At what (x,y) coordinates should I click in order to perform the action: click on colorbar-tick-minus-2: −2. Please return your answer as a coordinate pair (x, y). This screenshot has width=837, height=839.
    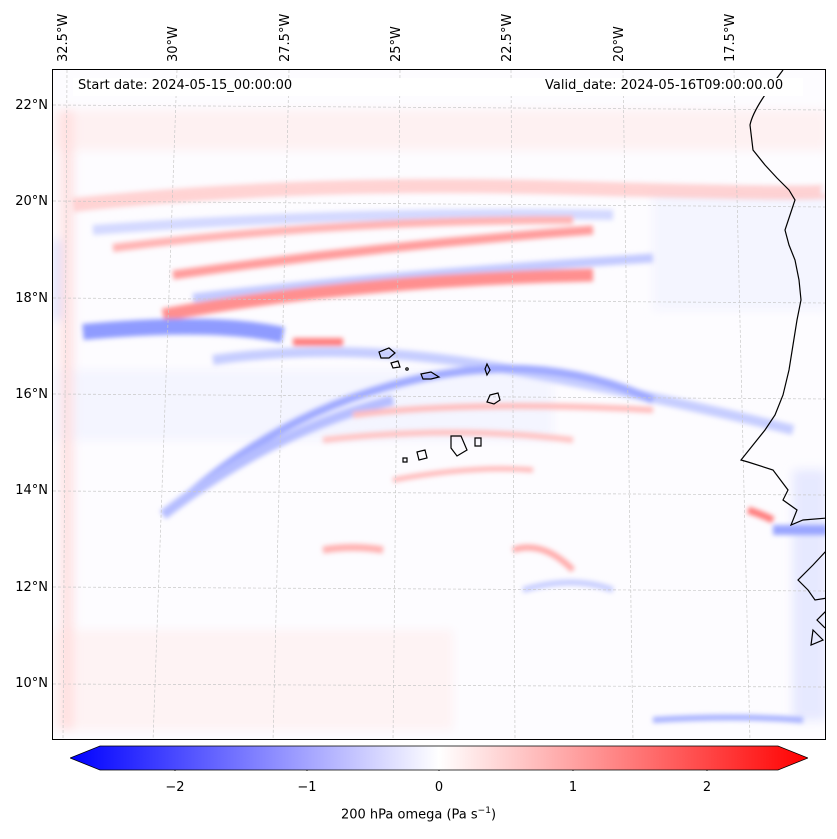
    Looking at the image, I should click on (175, 787).